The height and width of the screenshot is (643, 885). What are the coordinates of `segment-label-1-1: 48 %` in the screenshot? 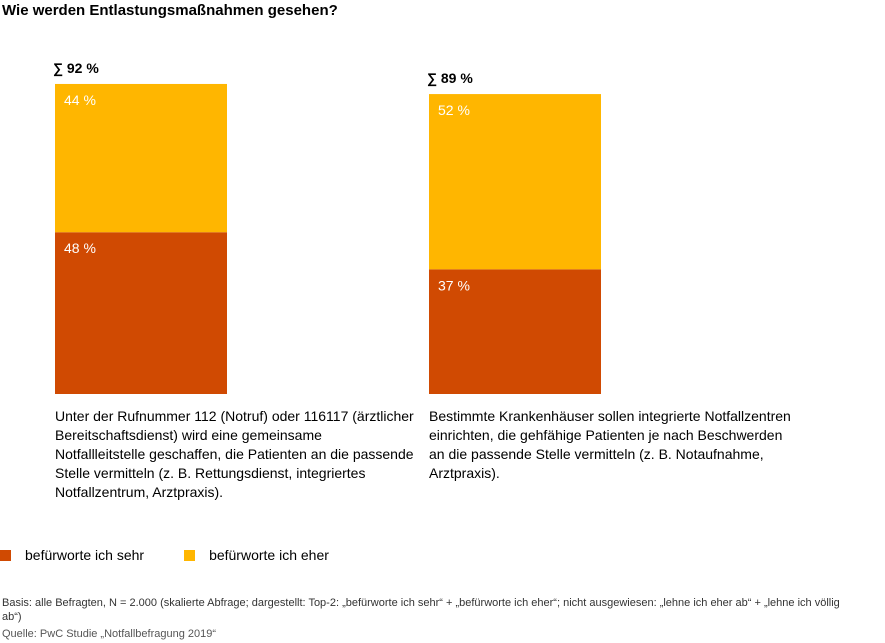 It's located at (80, 248).